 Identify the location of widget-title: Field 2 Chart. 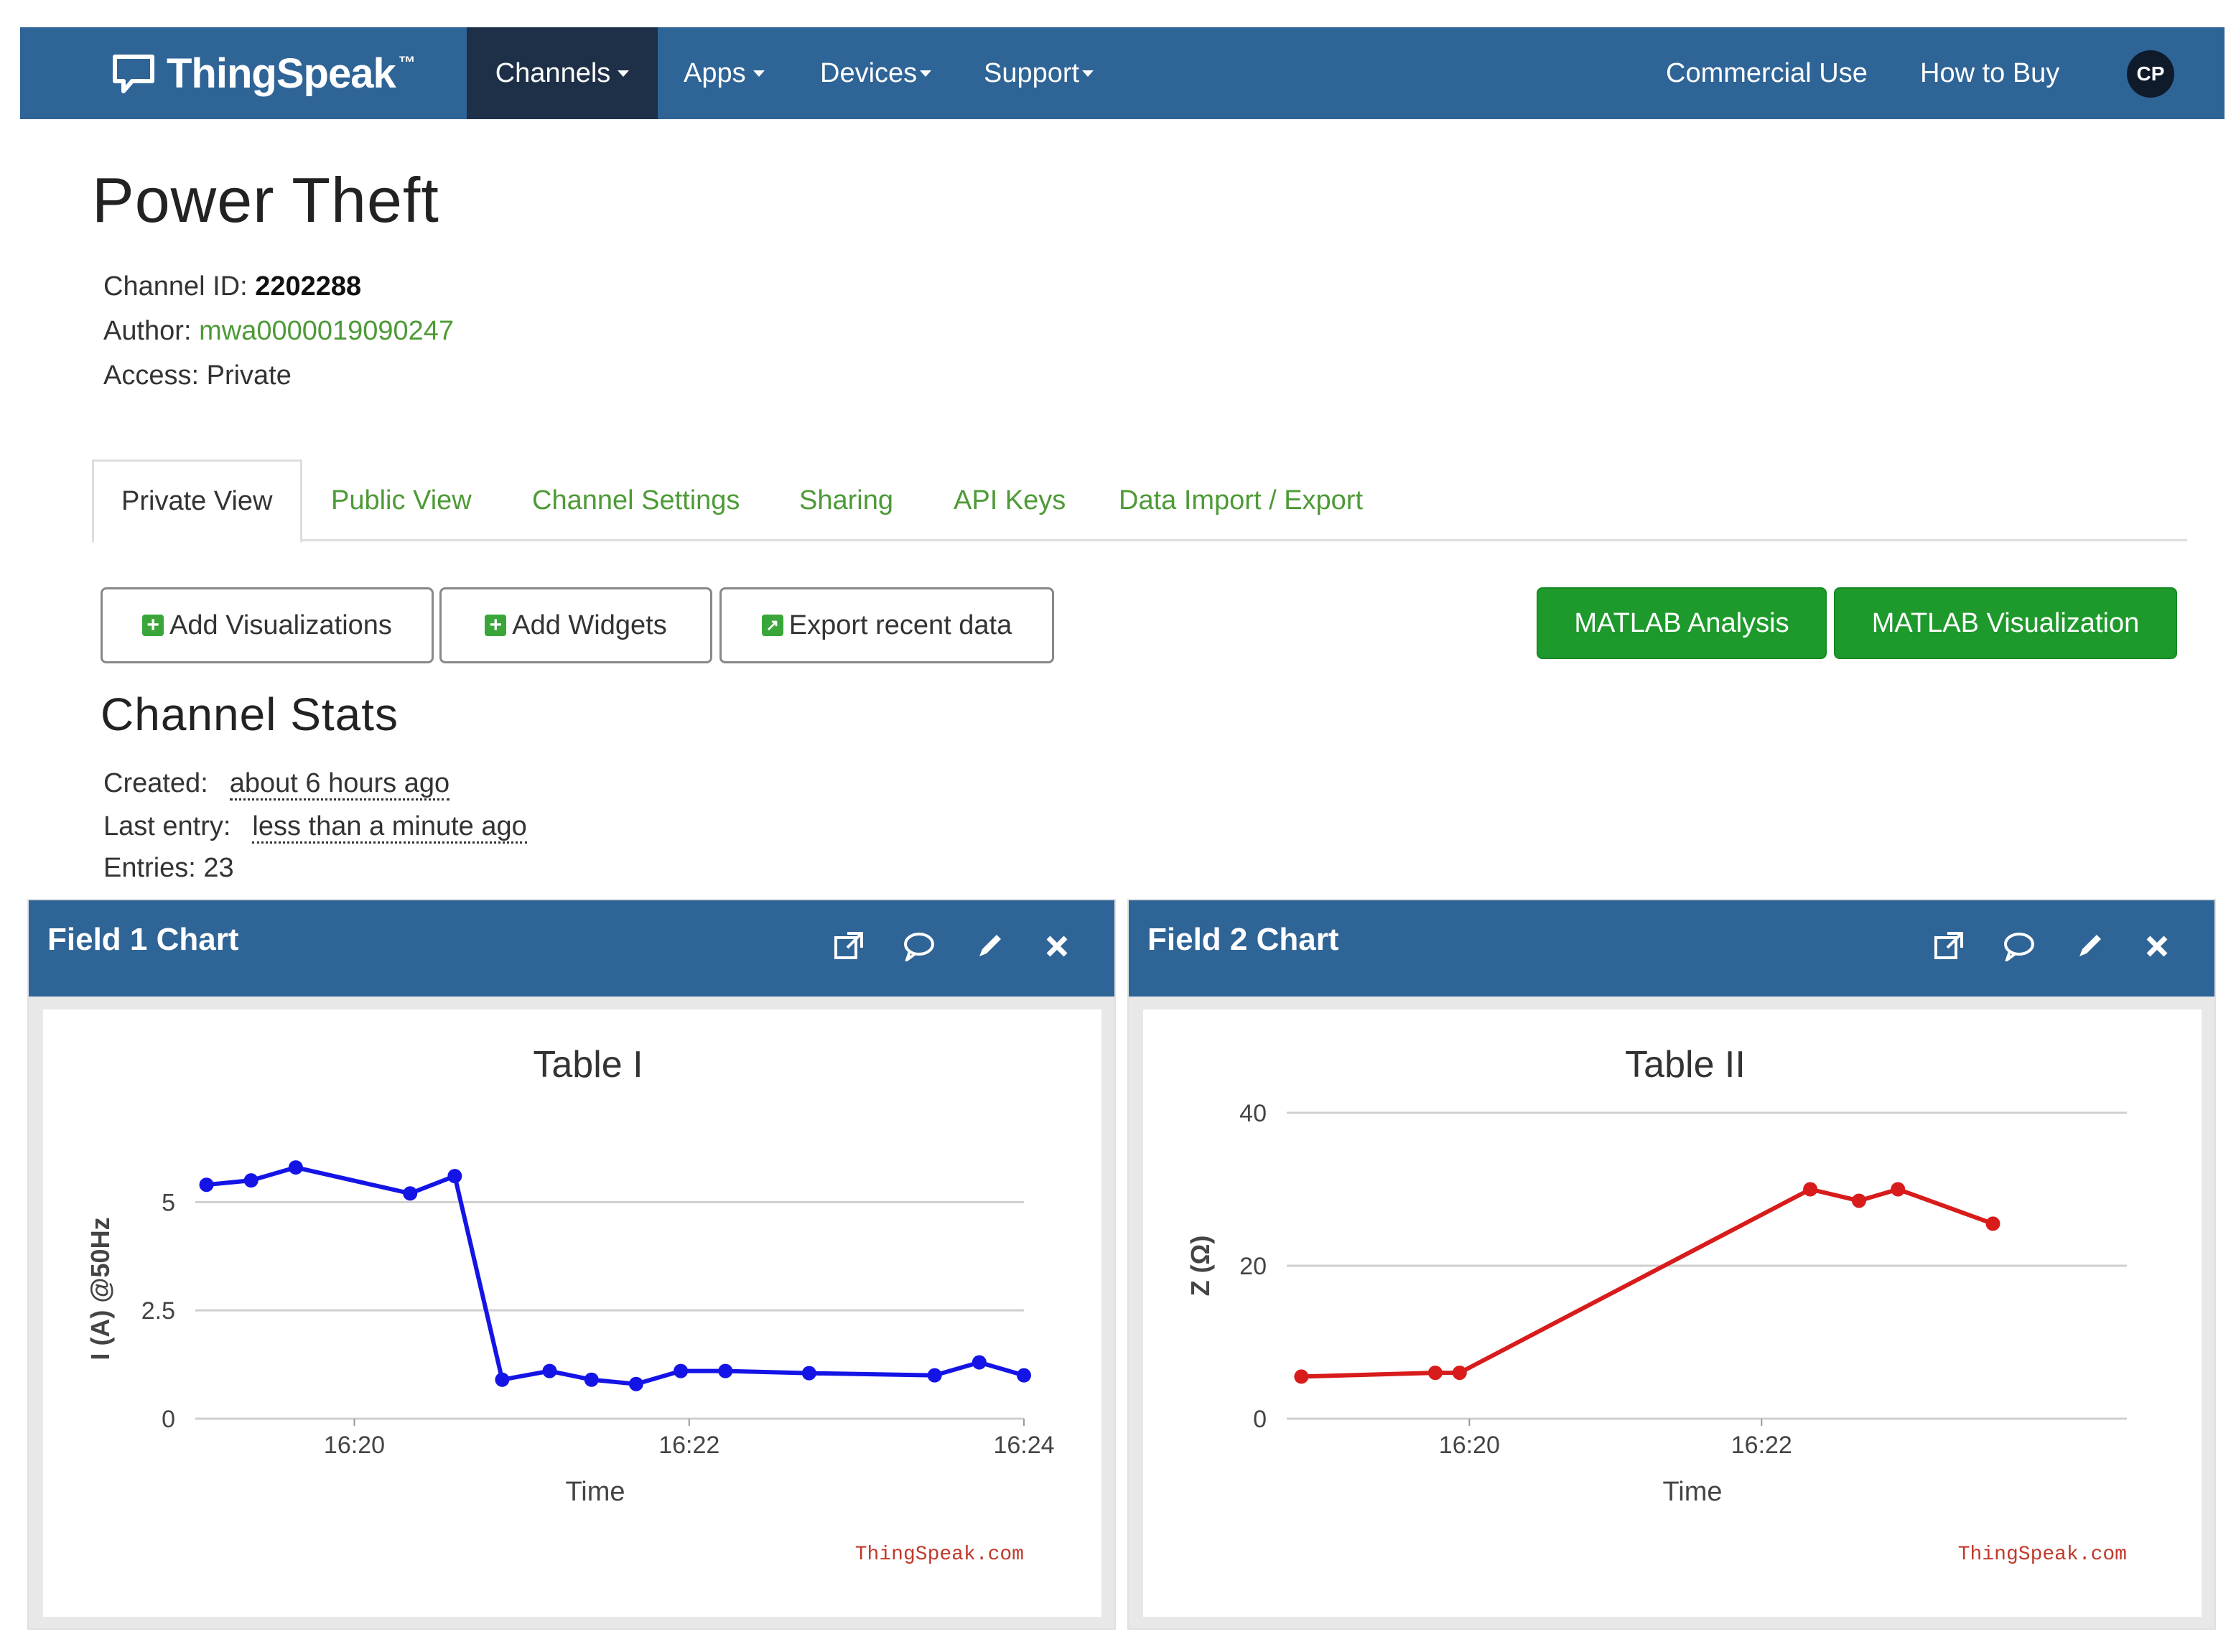
(1243, 939).